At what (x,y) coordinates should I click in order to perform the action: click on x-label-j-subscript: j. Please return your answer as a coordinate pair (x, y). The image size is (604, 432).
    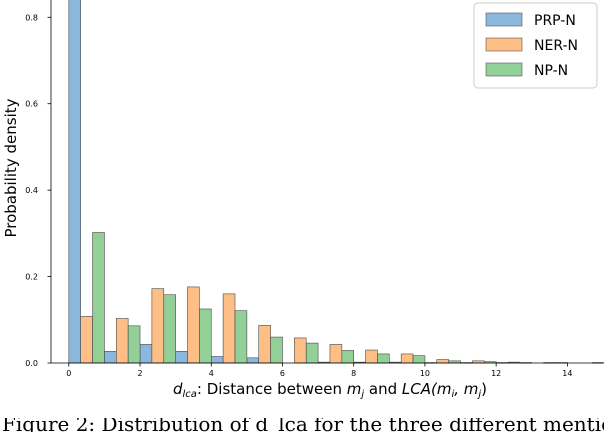
    Looking at the image, I should click on (361, 394).